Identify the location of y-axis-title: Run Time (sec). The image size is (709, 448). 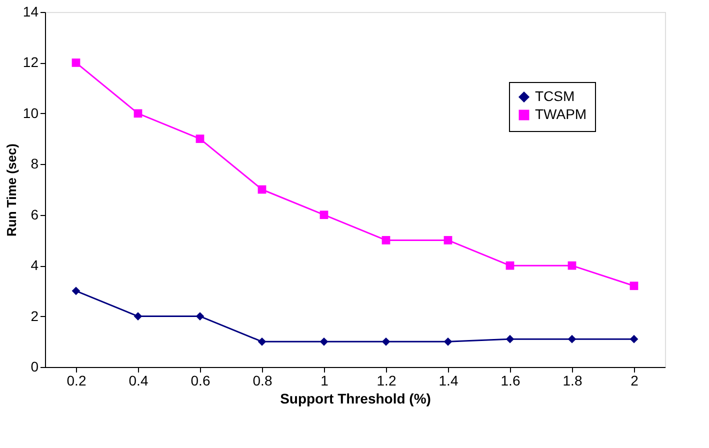
(11, 190).